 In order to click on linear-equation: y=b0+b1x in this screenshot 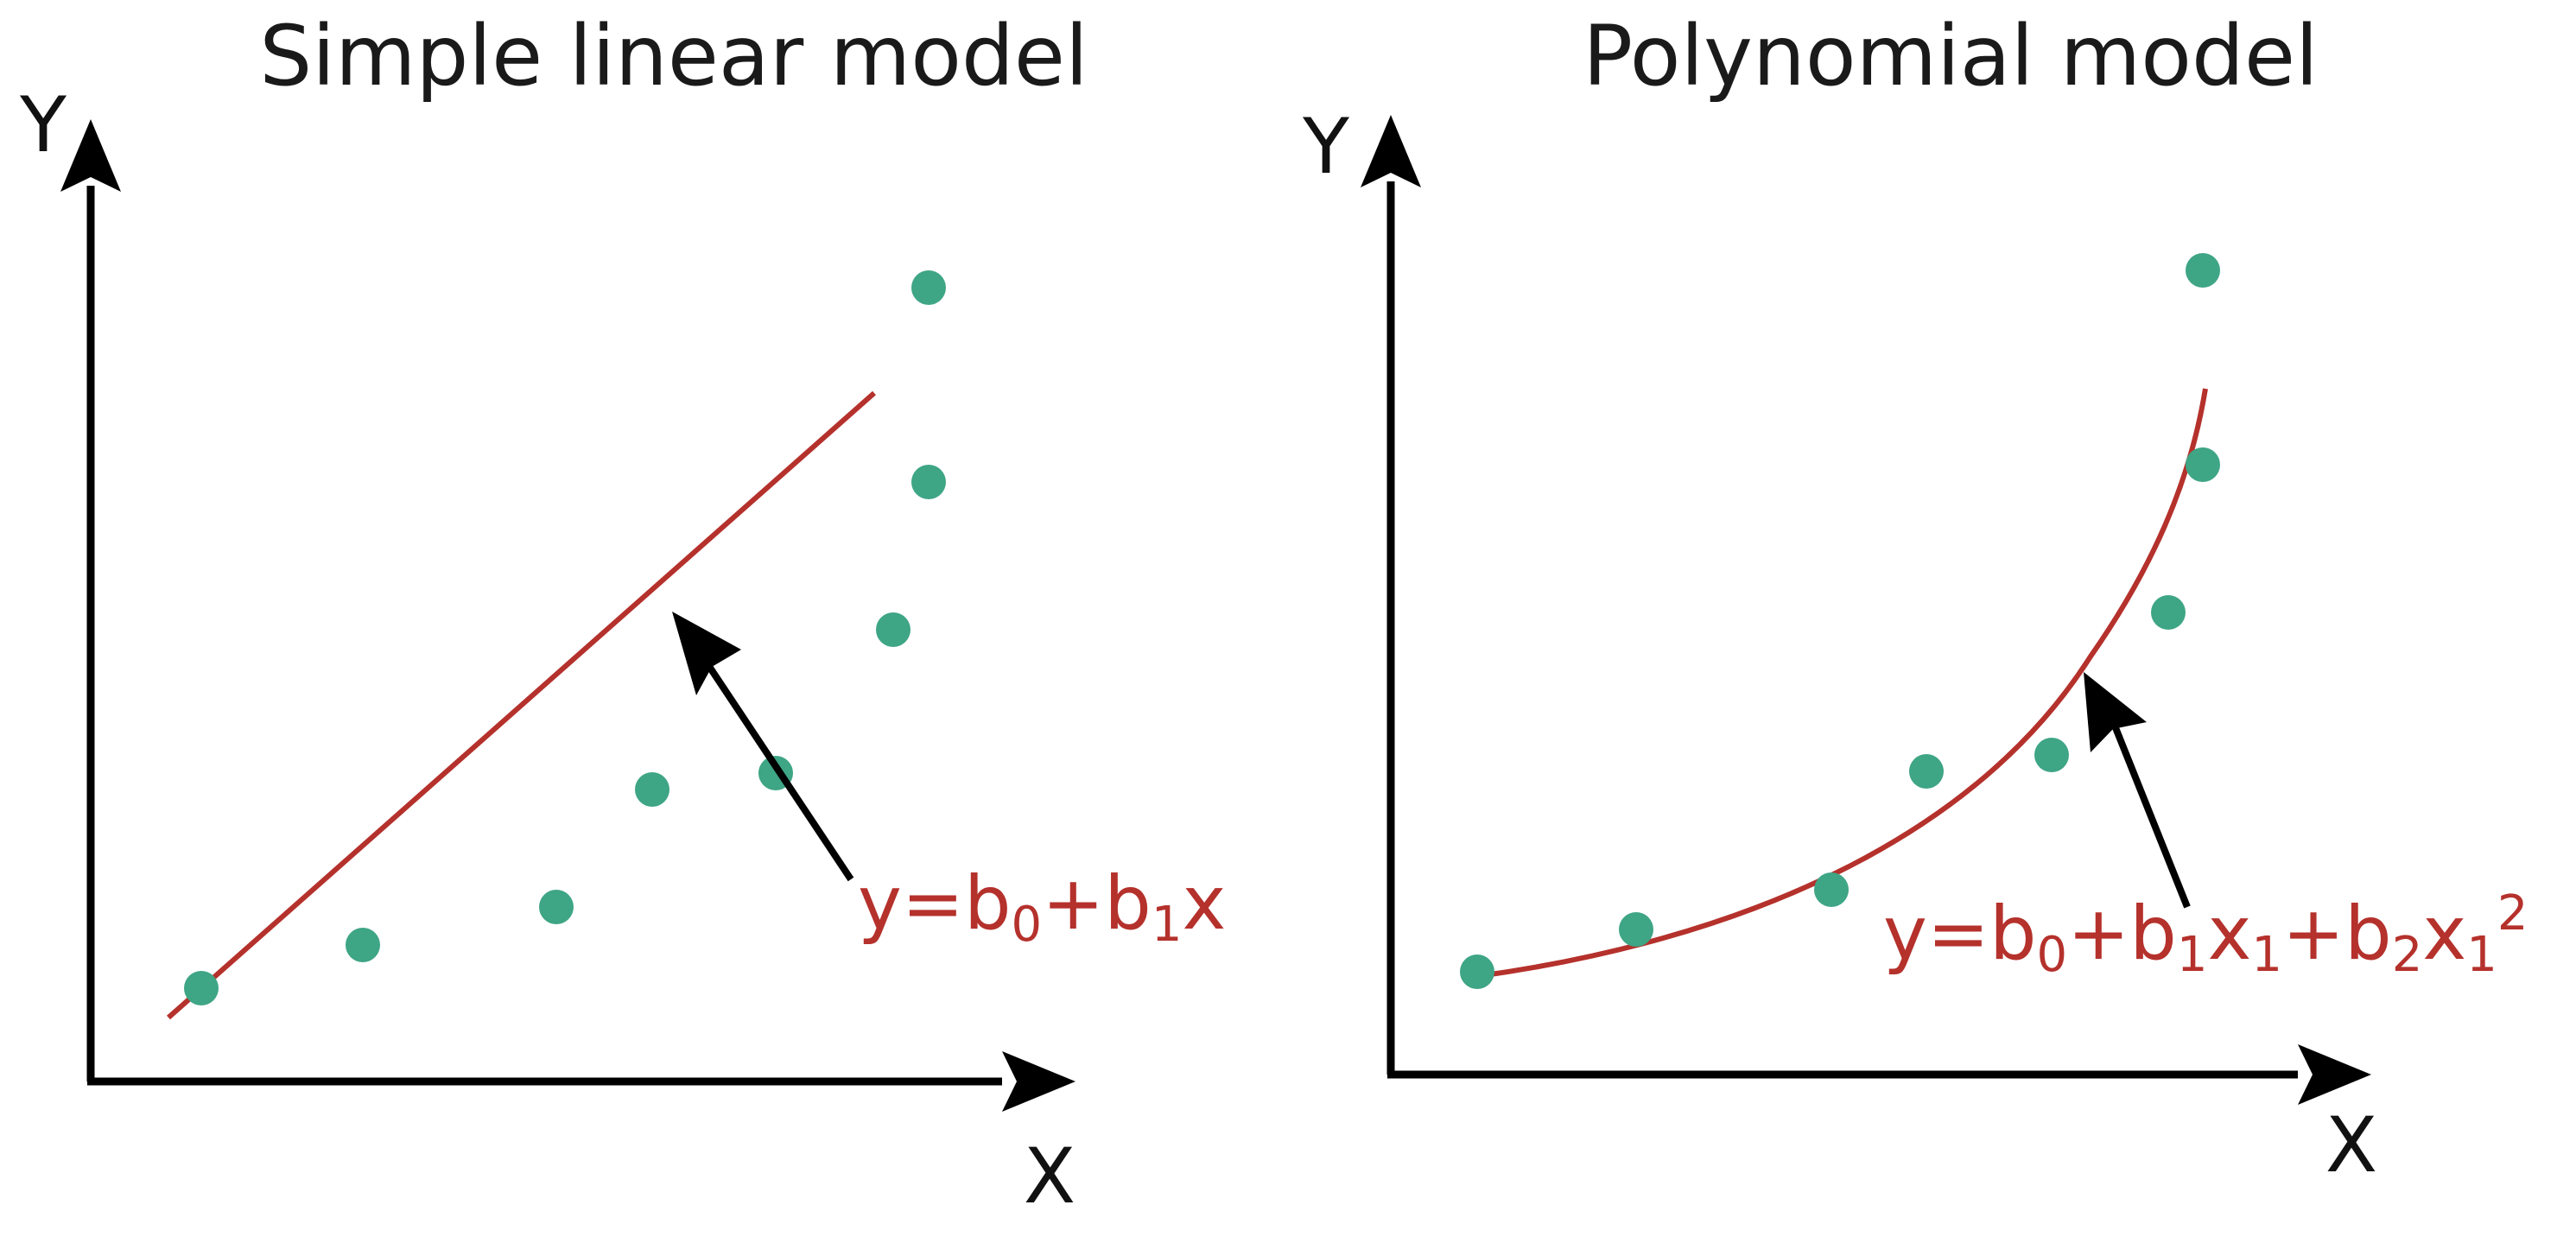, I will do `click(1042, 906)`.